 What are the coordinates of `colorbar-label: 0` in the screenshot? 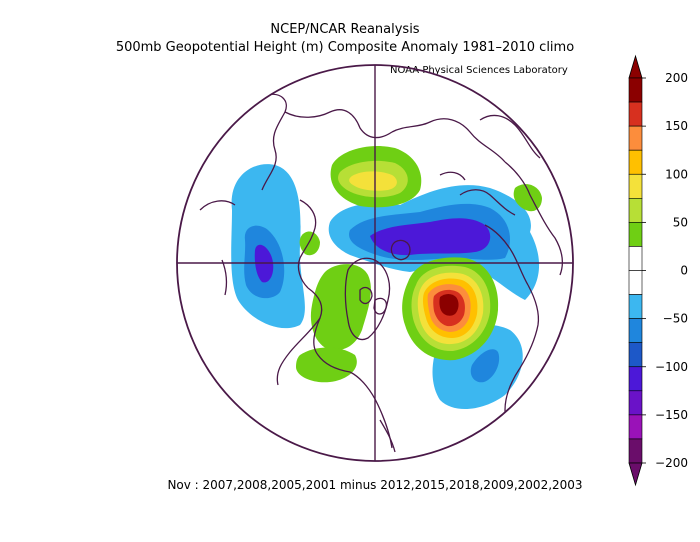 It's located at (684, 271).